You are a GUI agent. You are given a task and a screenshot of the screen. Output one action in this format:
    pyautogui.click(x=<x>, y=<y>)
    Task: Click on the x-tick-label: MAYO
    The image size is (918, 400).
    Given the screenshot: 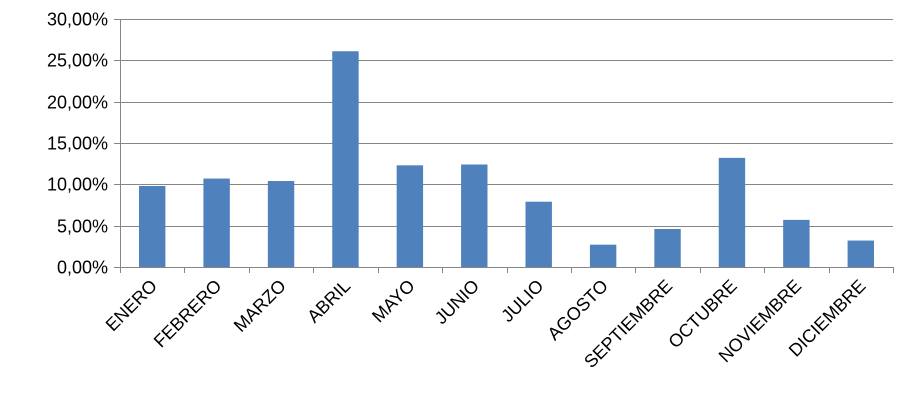 What is the action you would take?
    pyautogui.click(x=393, y=301)
    